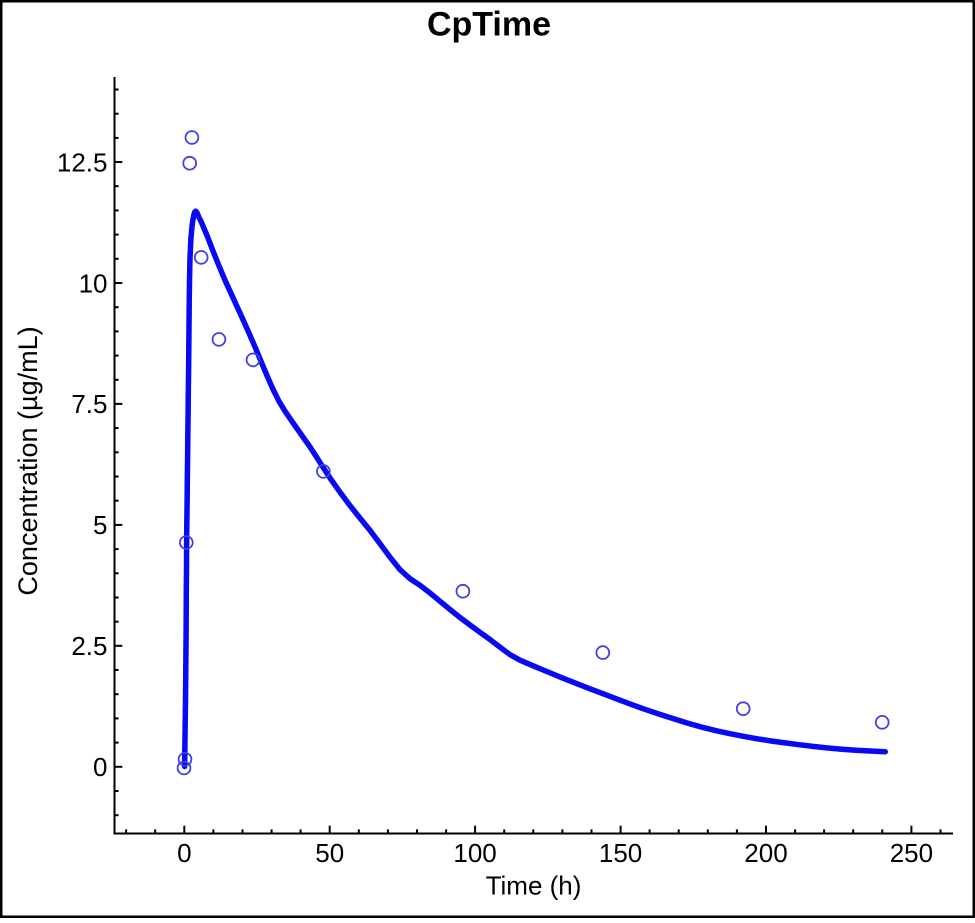 This screenshot has width=975, height=923. What do you see at coordinates (765, 853) in the screenshot?
I see `svg-text: 200` at bounding box center [765, 853].